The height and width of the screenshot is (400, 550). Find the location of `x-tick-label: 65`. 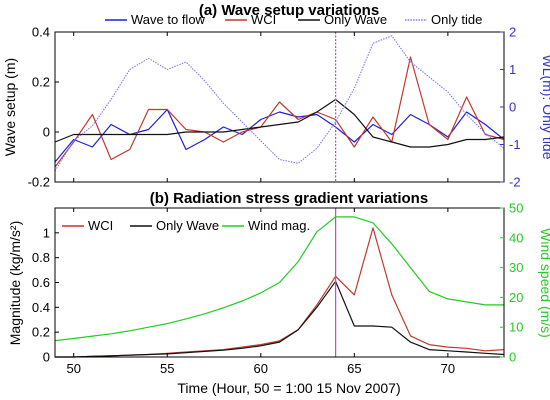

x-tick-label: 65 is located at coordinates (354, 368).